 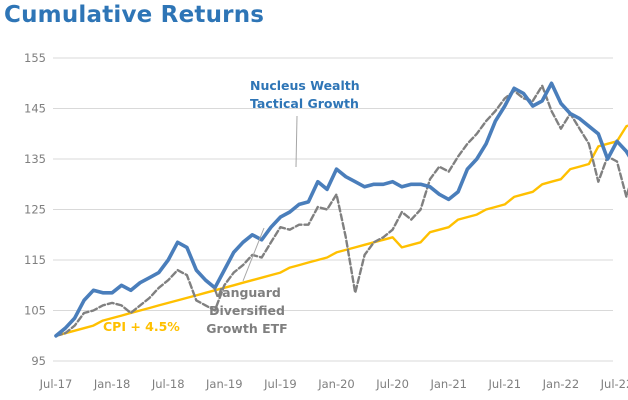 I want to click on y-axis: 95 105 115 125 135 145 155, so click(x=35, y=209).